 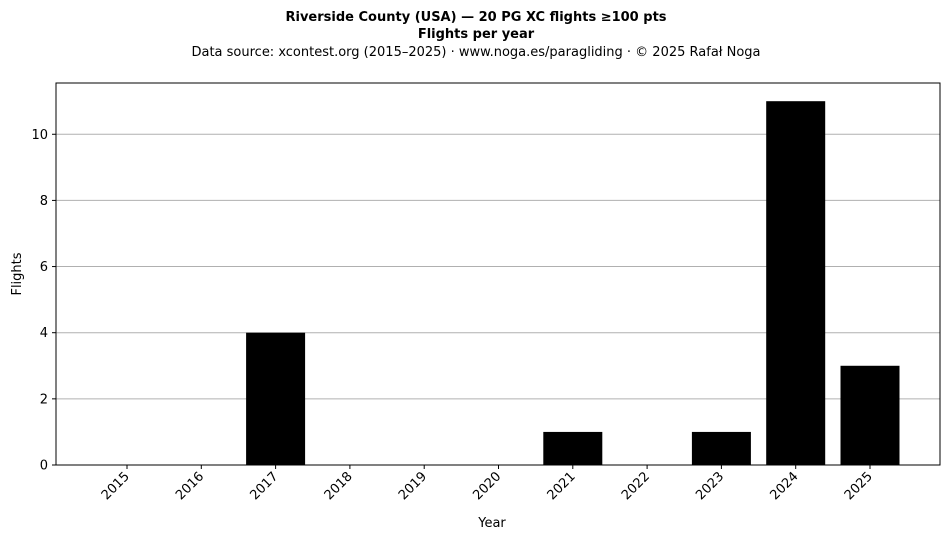 What do you see at coordinates (476, 34) in the screenshot?
I see `chart-title-line2: Flights per year` at bounding box center [476, 34].